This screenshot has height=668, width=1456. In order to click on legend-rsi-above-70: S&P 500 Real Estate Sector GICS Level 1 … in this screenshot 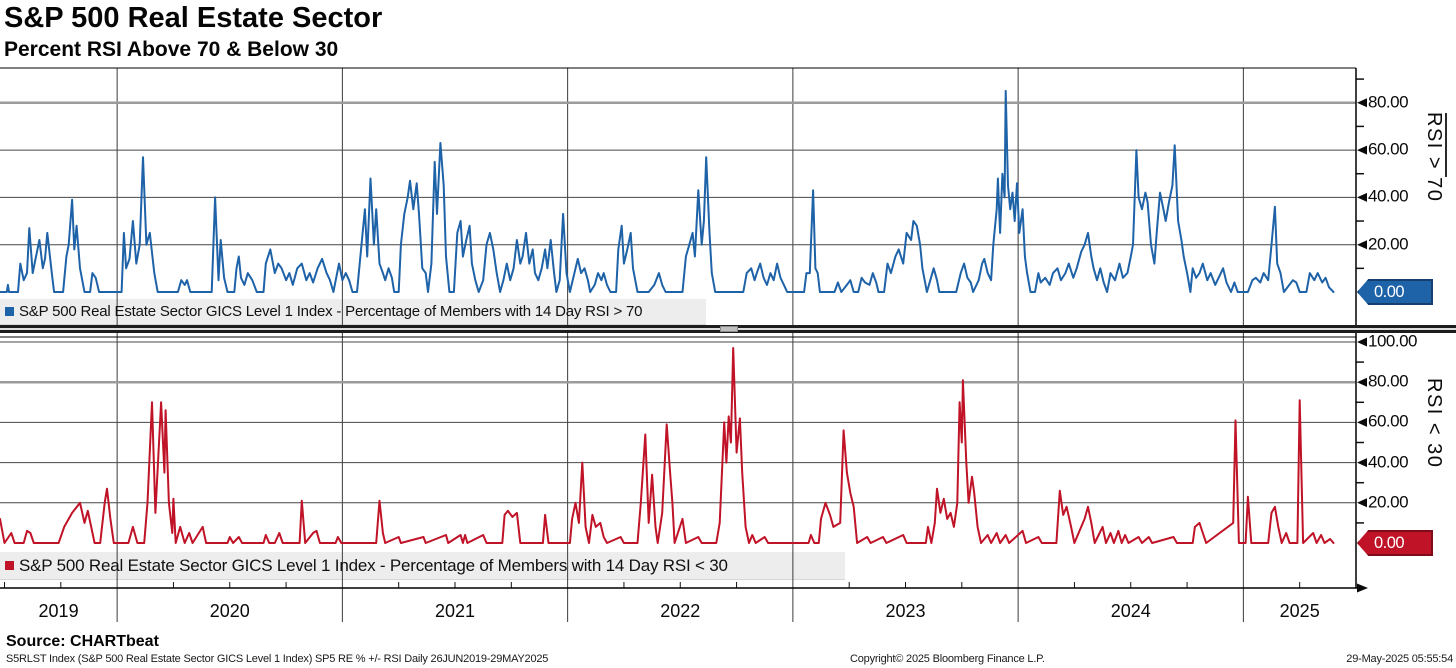, I will do `click(324, 311)`.